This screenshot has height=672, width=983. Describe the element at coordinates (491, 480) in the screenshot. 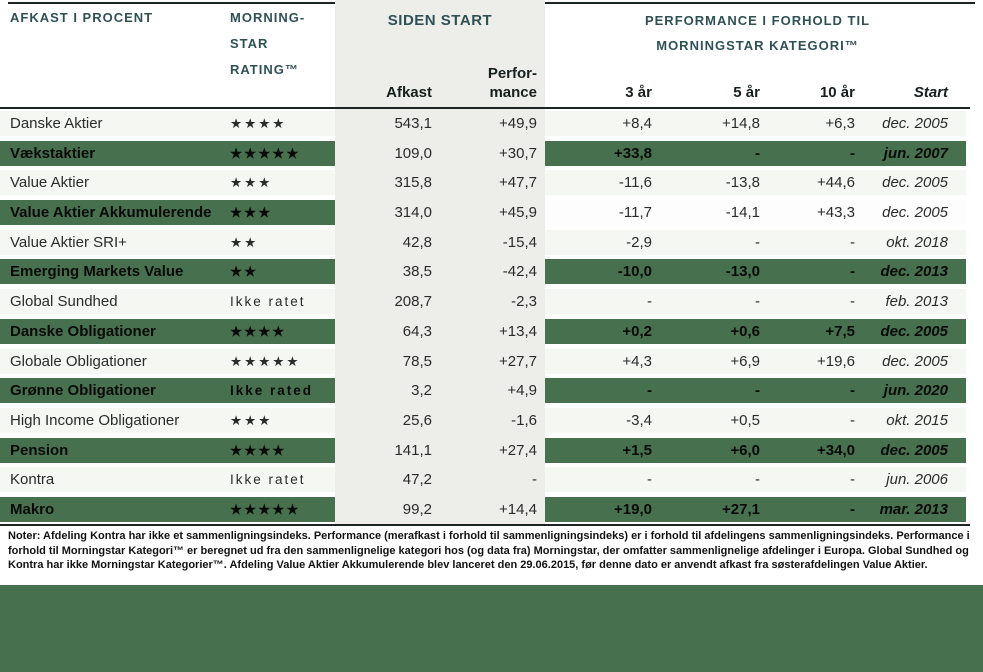

I see `table-row: Kontra Ikke ratet 47,2 - - - - jun. 2006` at that location.